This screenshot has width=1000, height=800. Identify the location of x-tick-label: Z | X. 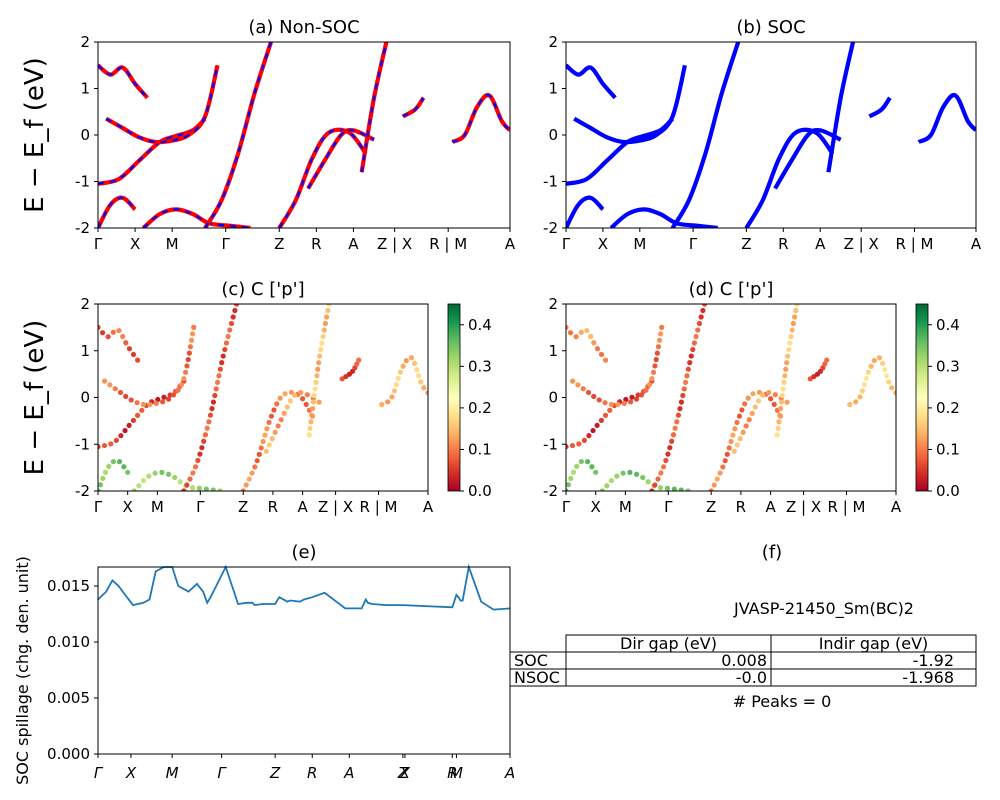
(394, 244).